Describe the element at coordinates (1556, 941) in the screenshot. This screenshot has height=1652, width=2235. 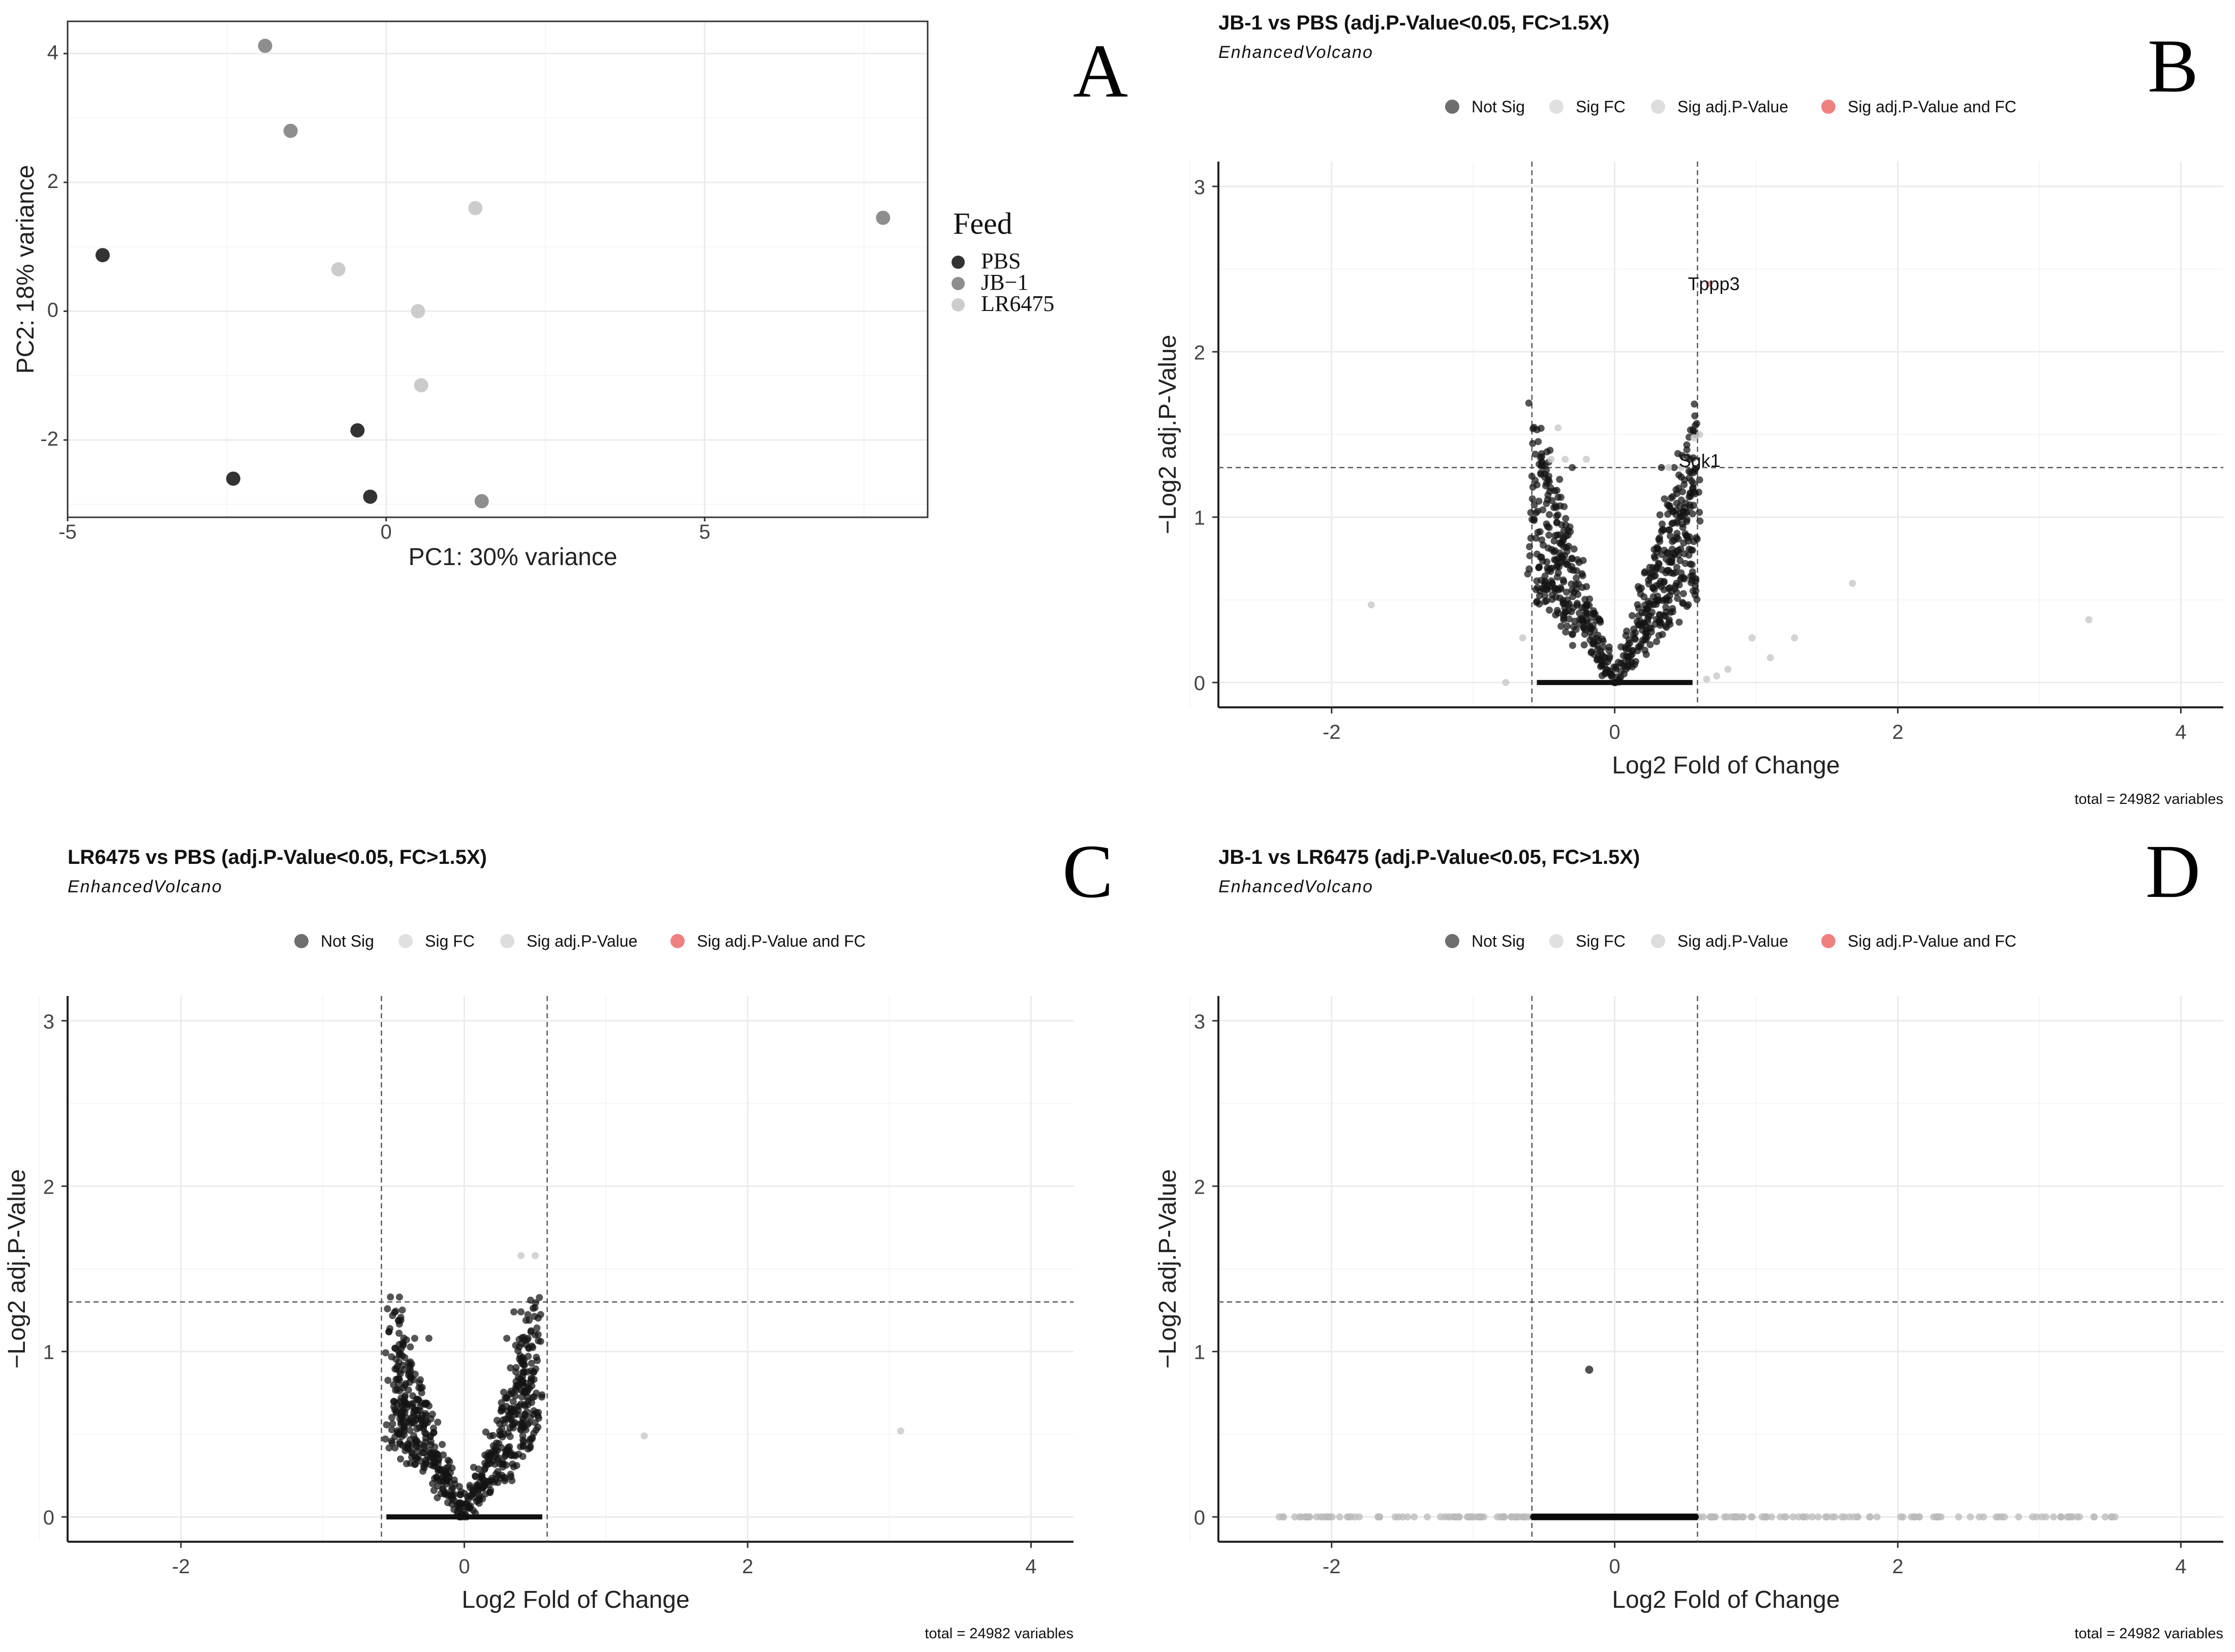
I see `volcano-legend-swatch` at that location.